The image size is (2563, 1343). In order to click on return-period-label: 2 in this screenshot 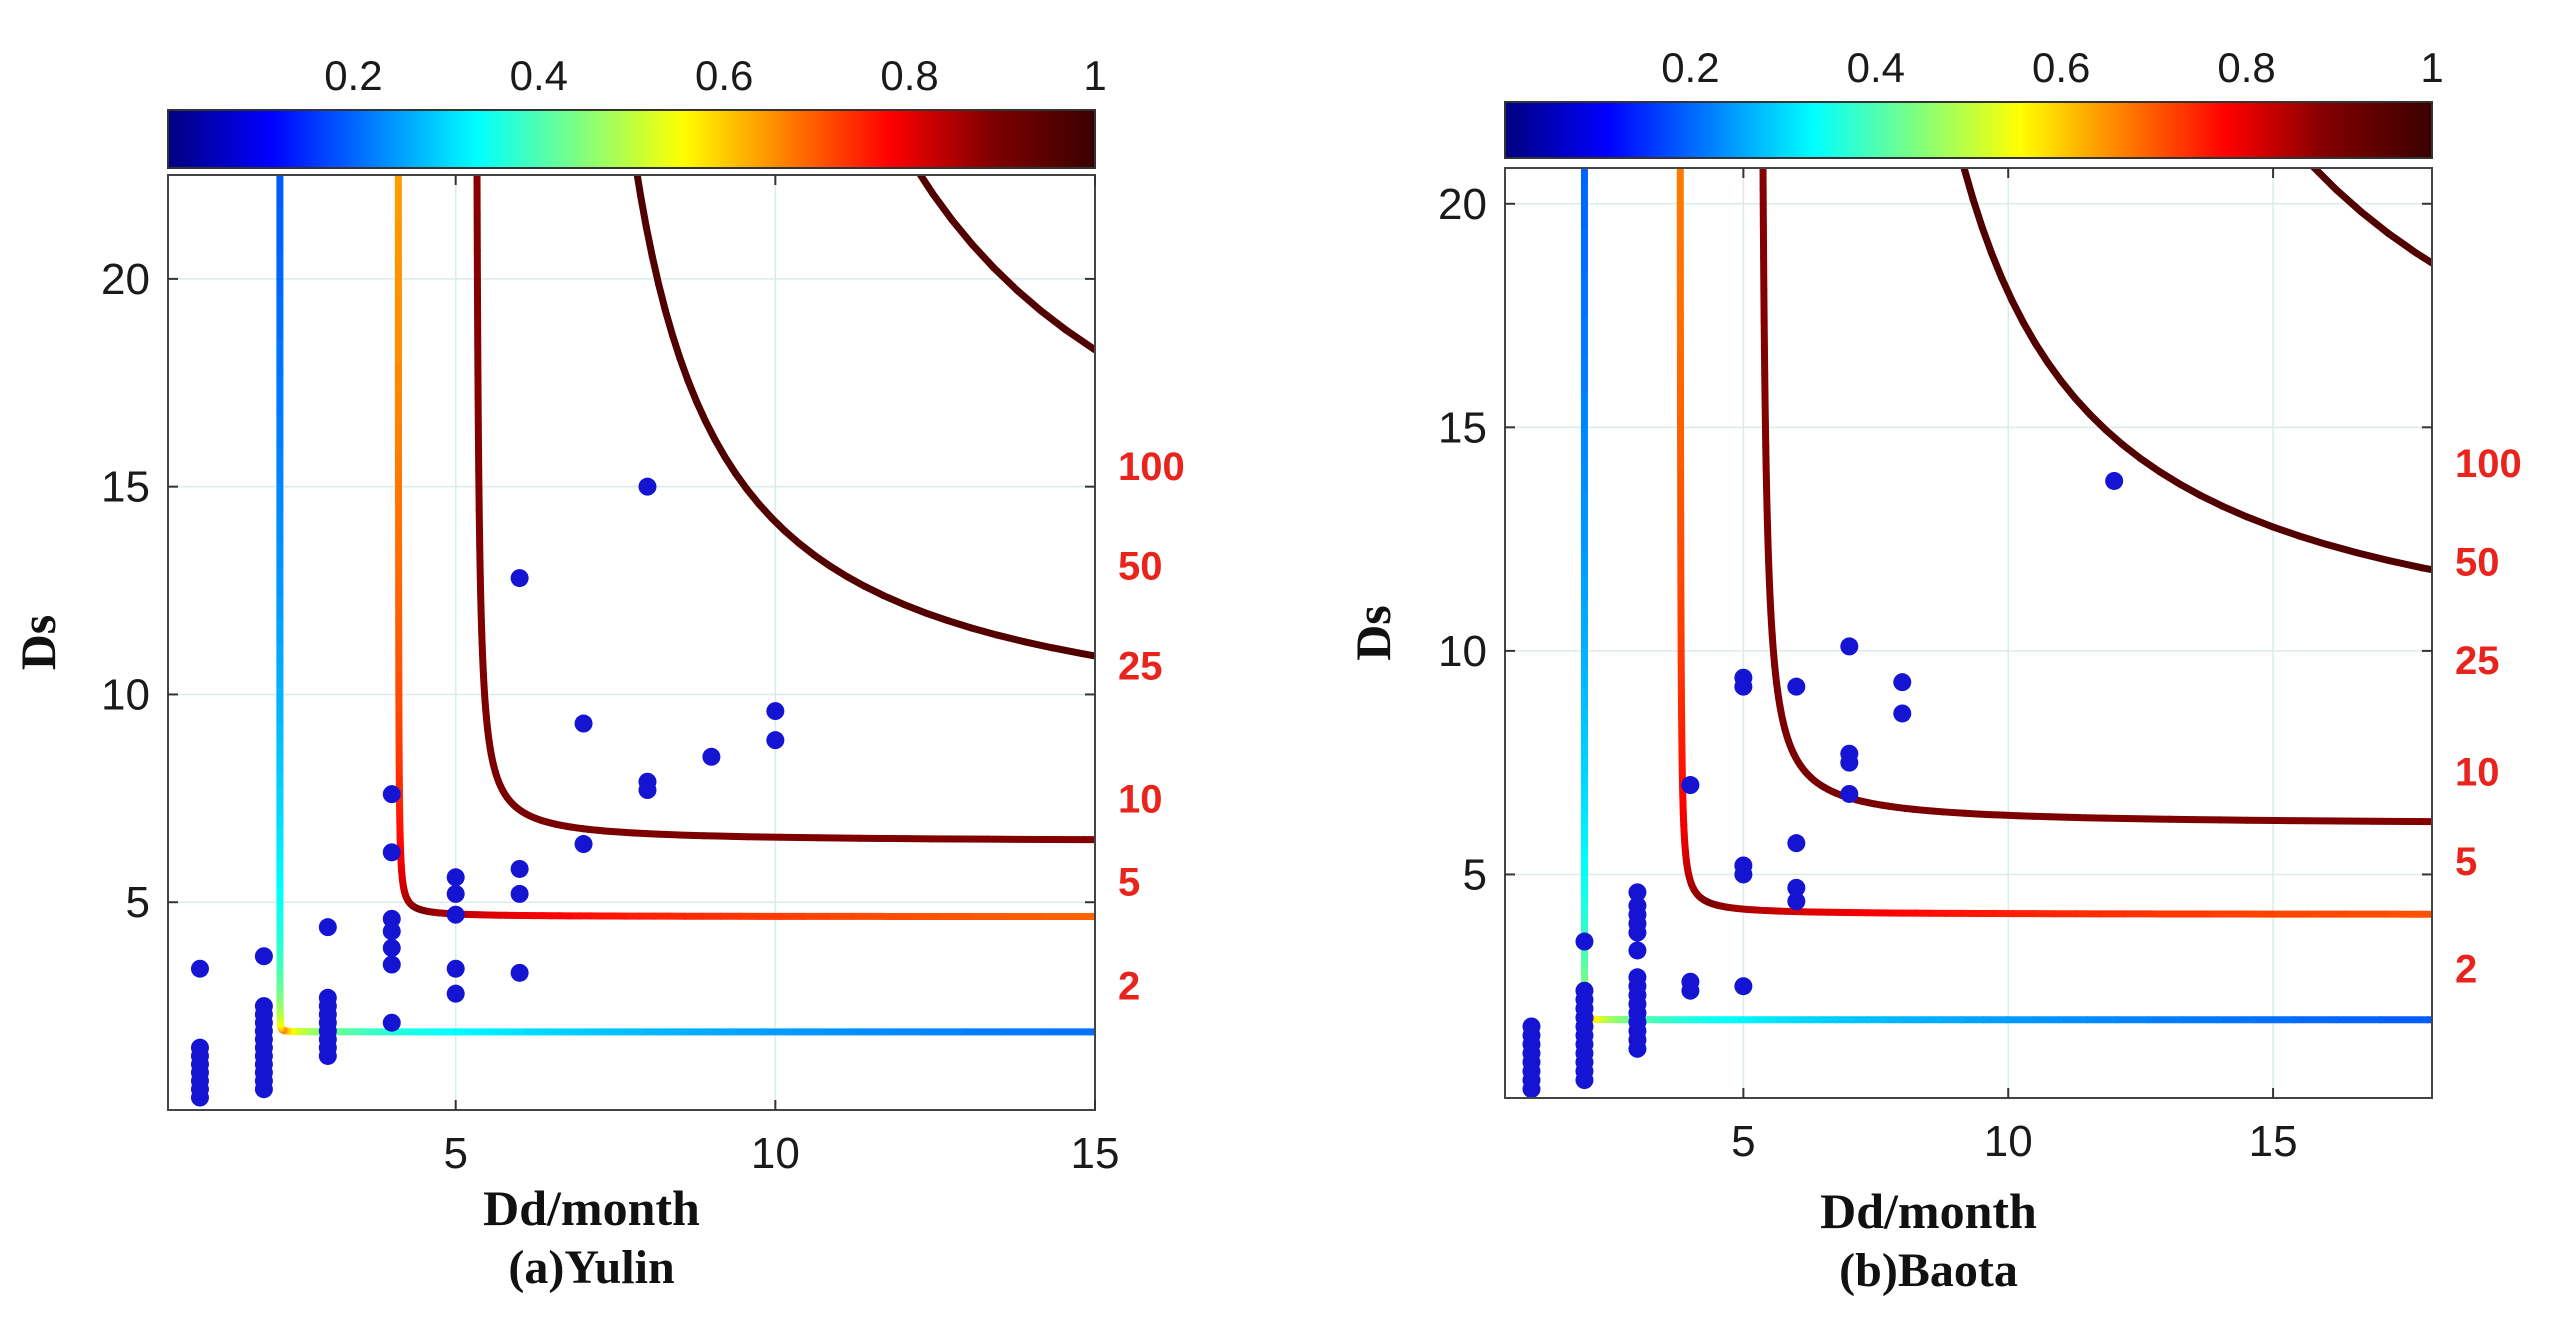, I will do `click(1129, 986)`.